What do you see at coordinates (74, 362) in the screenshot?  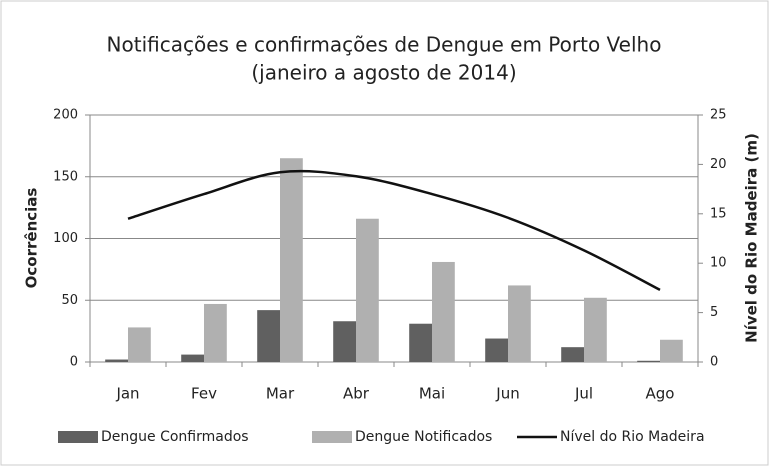 I see `y-tick-label: 0` at bounding box center [74, 362].